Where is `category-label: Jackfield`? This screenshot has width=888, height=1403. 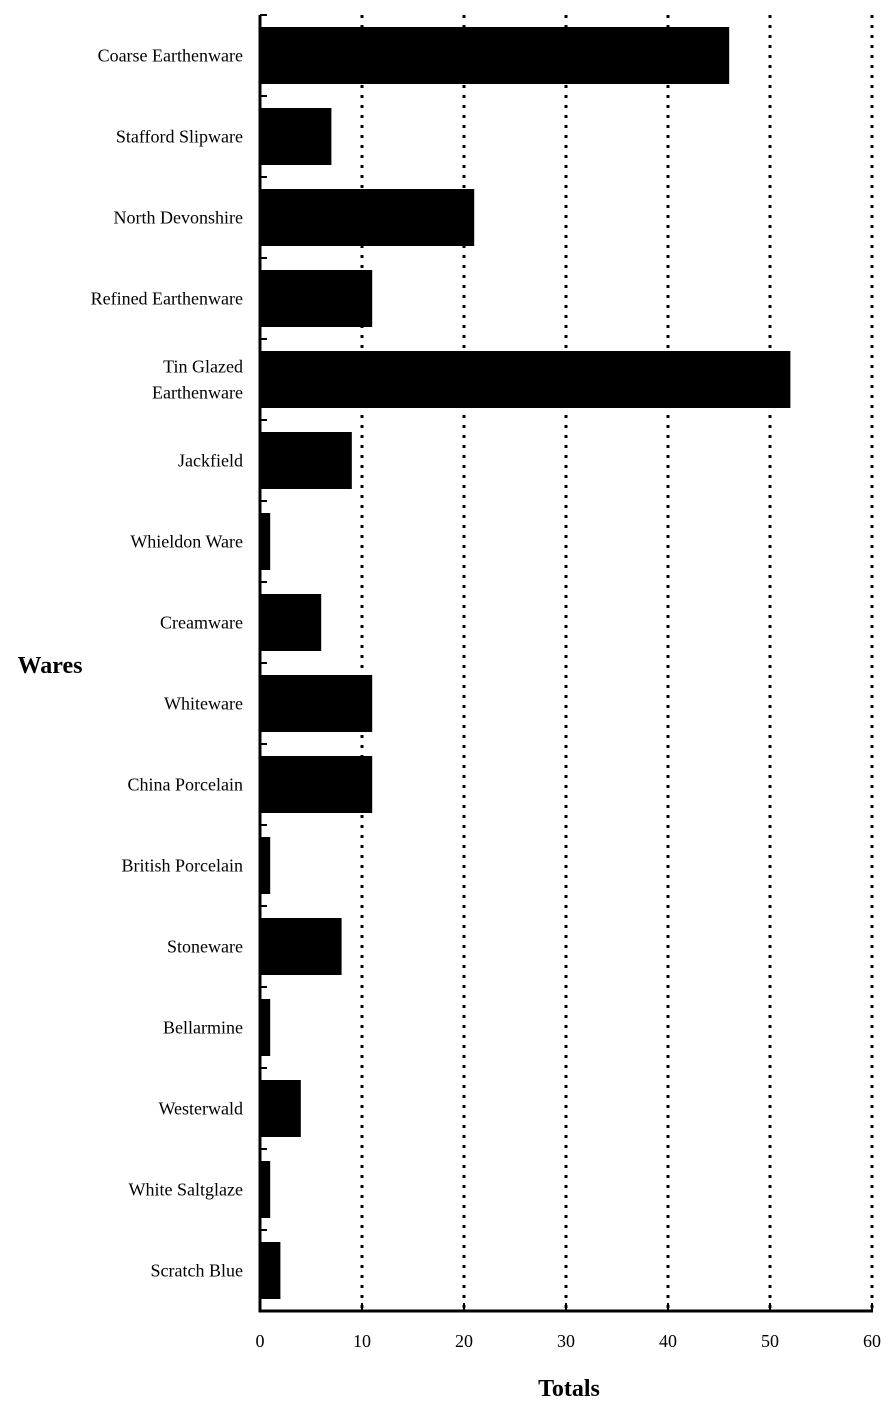 category-label: Jackfield is located at coordinates (210, 461).